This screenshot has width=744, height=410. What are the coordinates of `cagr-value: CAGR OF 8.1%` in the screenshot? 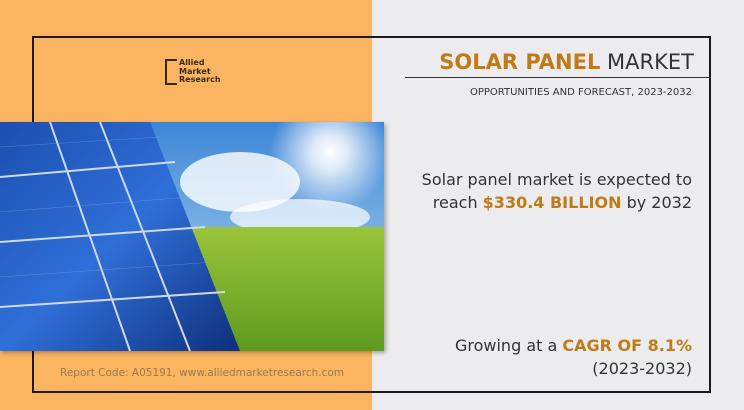 It's located at (627, 345).